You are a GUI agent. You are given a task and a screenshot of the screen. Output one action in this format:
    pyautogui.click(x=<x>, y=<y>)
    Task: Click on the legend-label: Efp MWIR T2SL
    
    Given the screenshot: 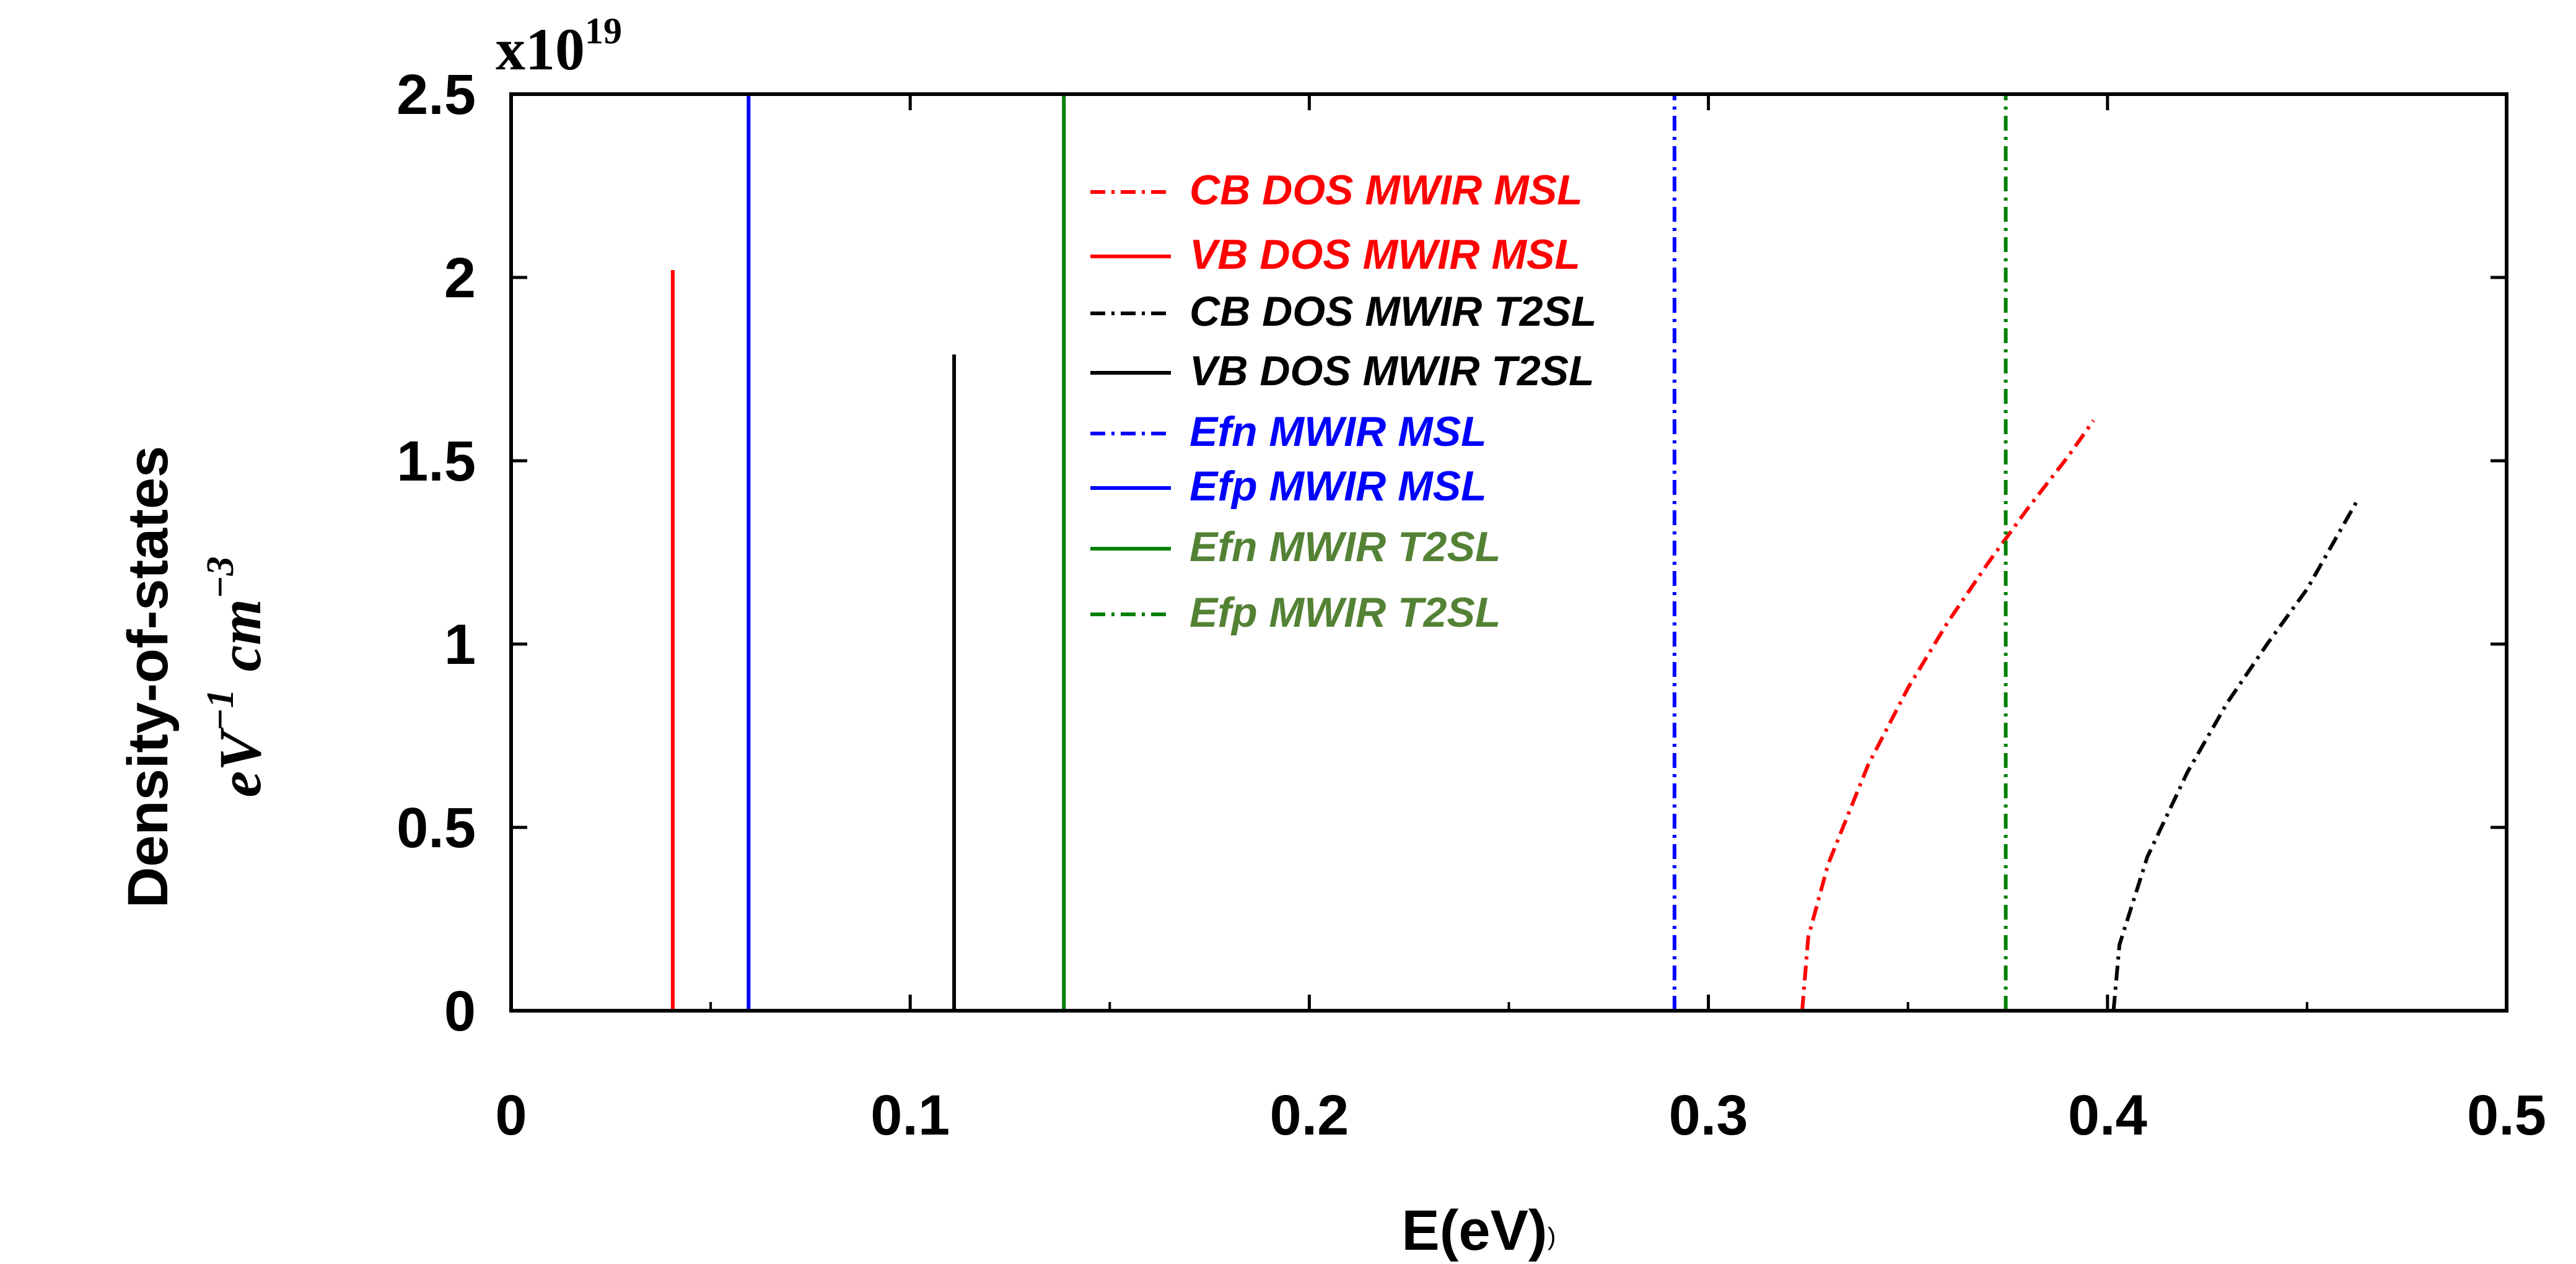 What is the action you would take?
    pyautogui.click(x=1344, y=612)
    